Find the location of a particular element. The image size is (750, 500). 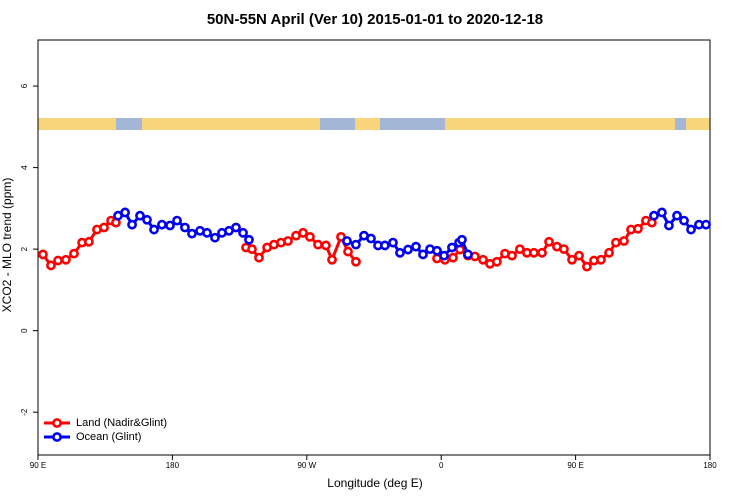

y-tick-label: 2 is located at coordinates (24, 248).